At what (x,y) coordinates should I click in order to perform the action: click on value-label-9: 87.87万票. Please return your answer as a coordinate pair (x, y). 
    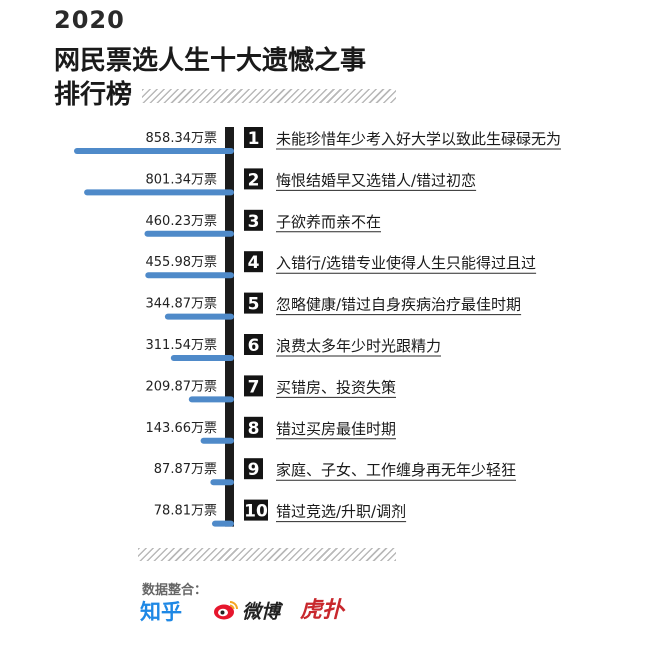
    Looking at the image, I should click on (185, 469).